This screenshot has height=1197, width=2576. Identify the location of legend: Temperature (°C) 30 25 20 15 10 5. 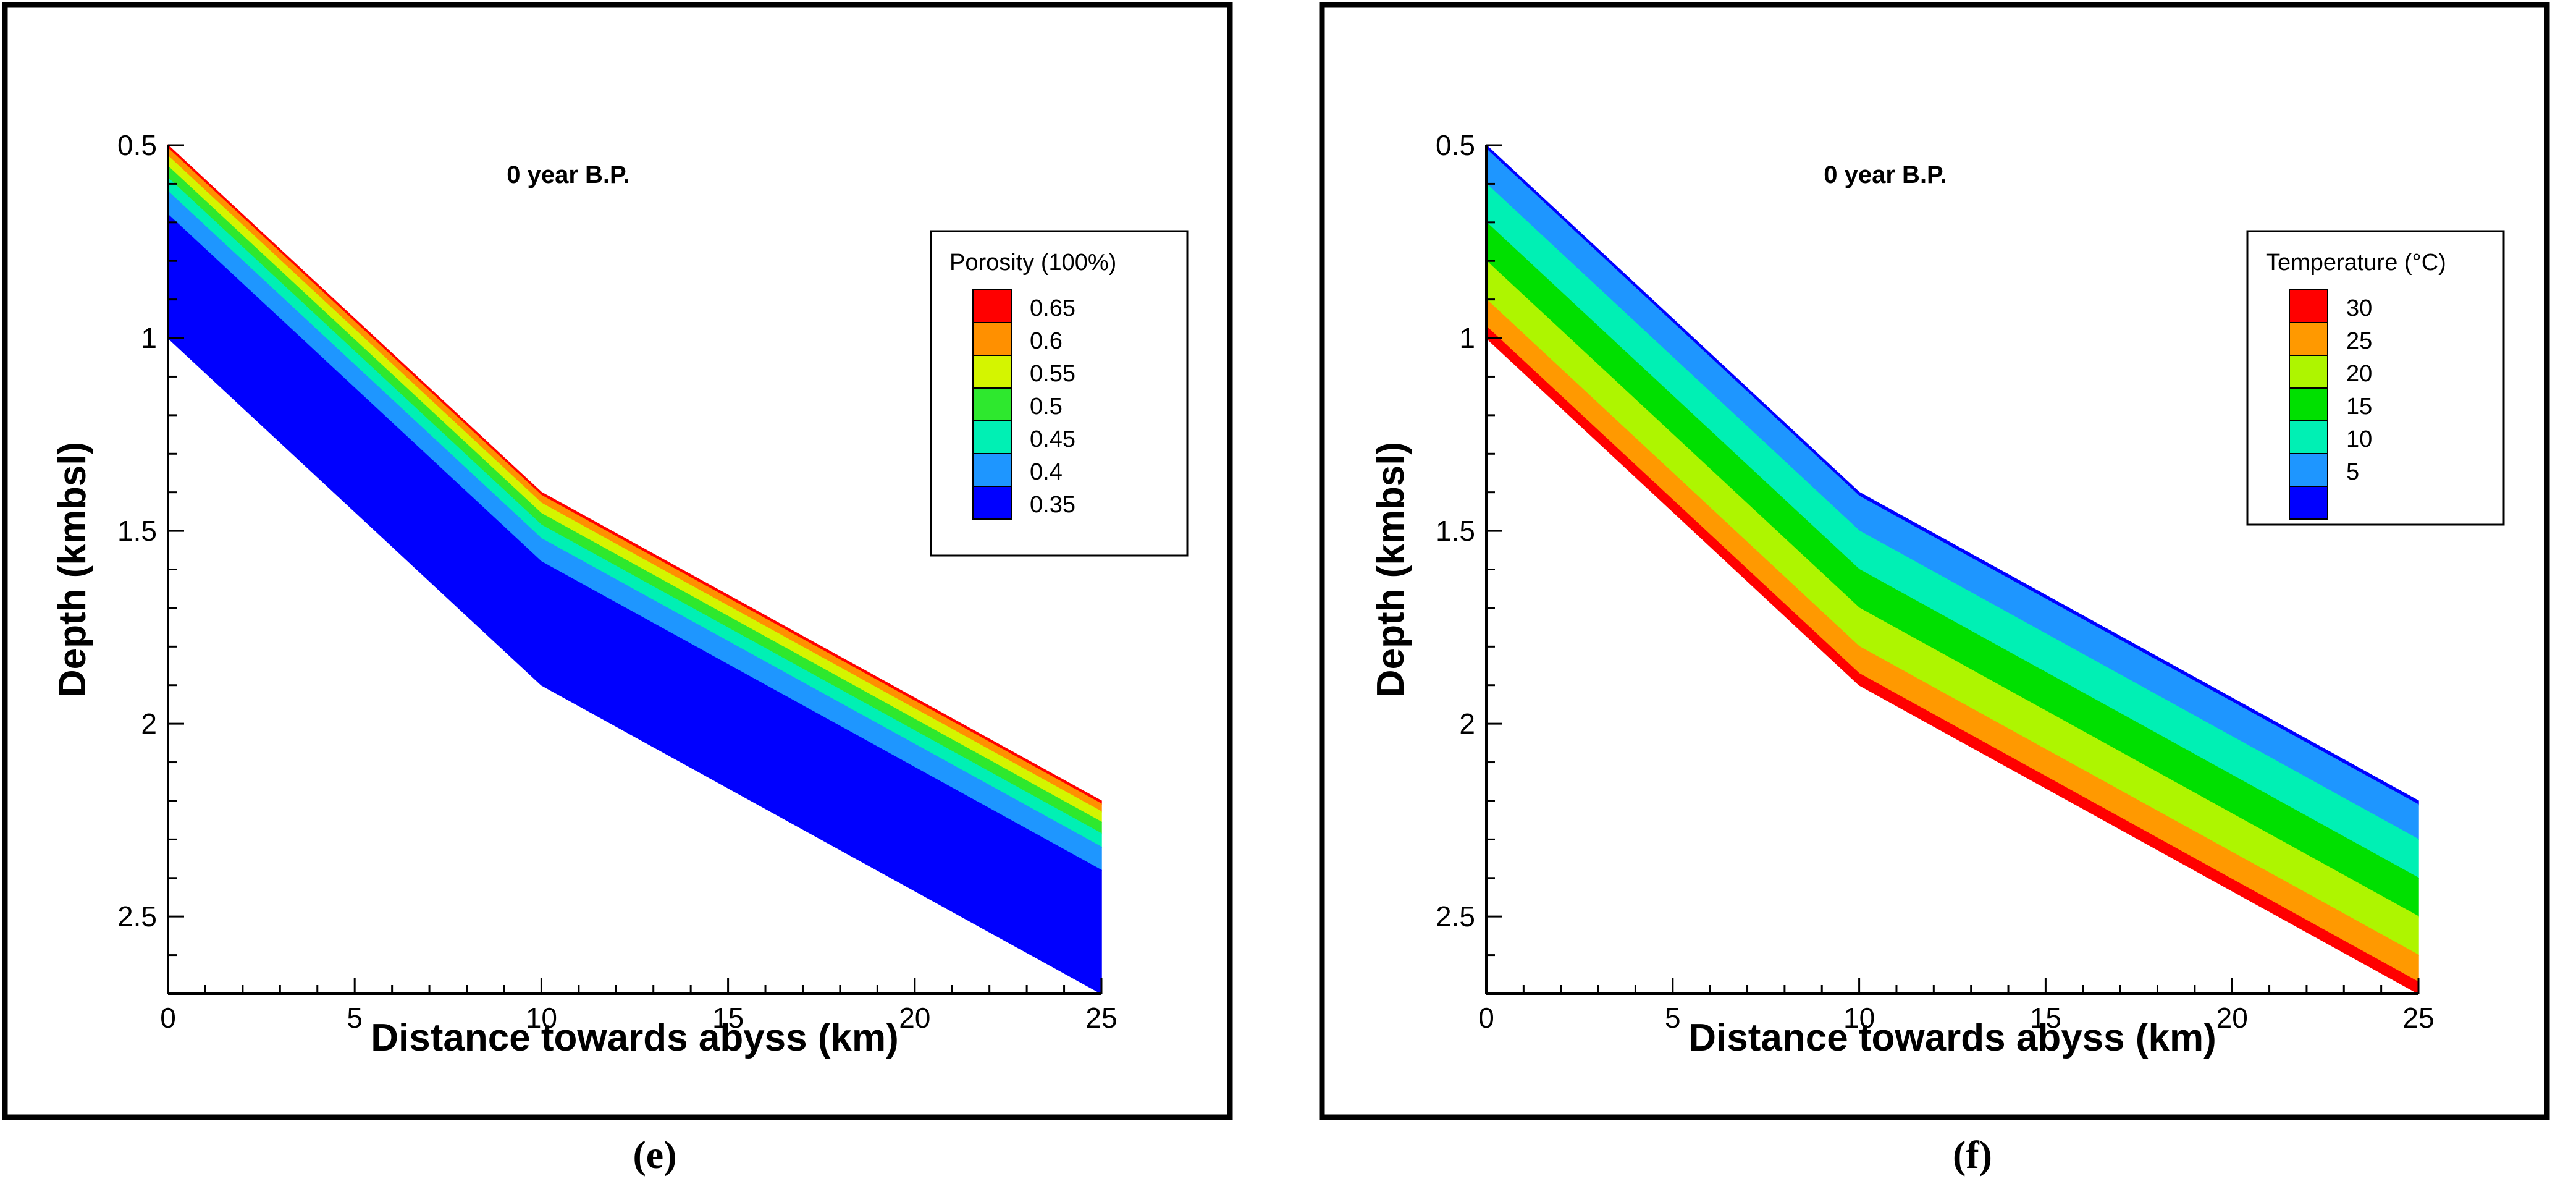
(2375, 378).